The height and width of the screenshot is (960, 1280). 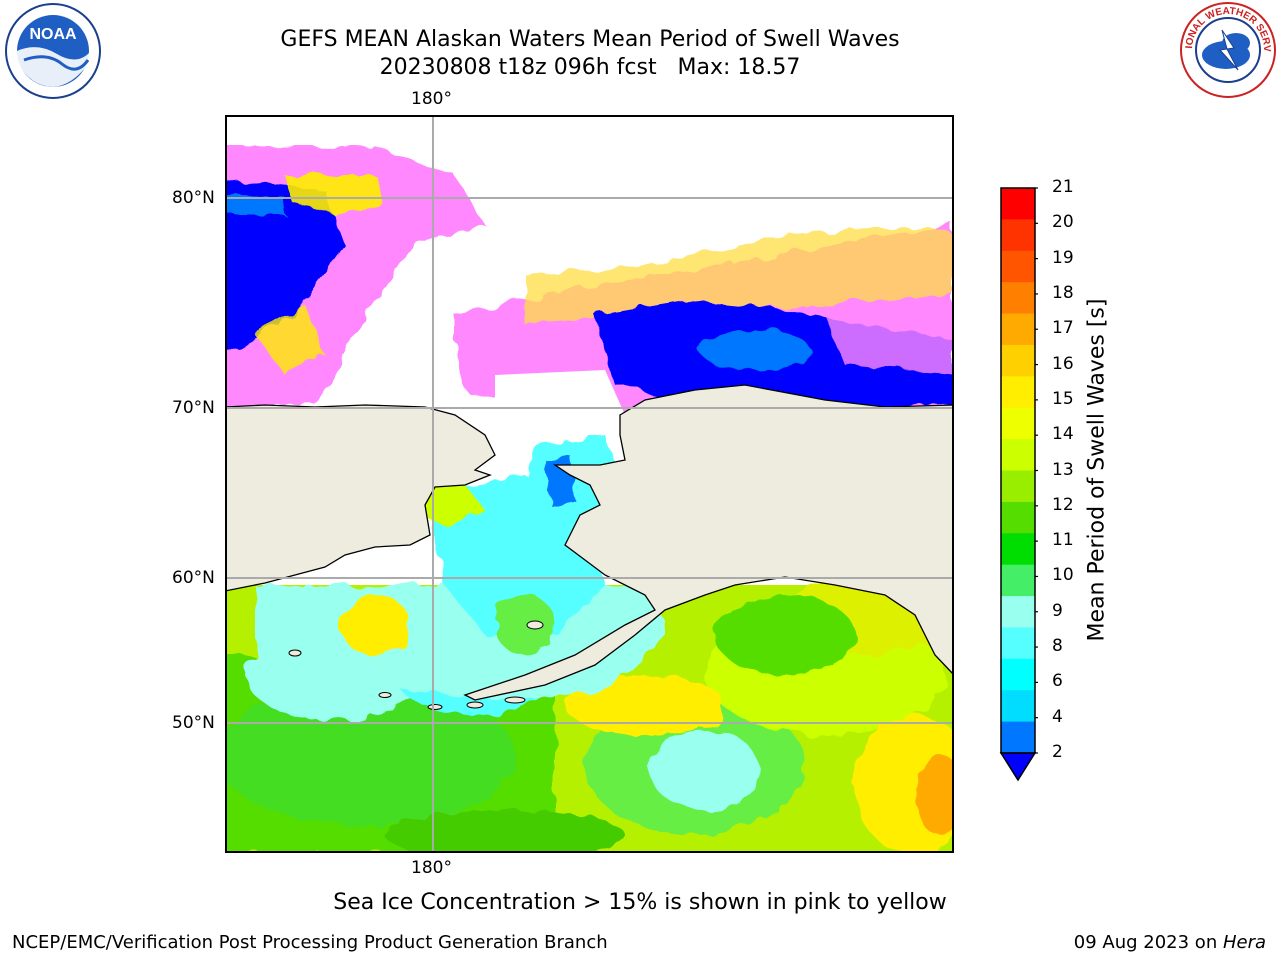 What do you see at coordinates (1057, 752) in the screenshot?
I see `colorbar-tick-label: 2` at bounding box center [1057, 752].